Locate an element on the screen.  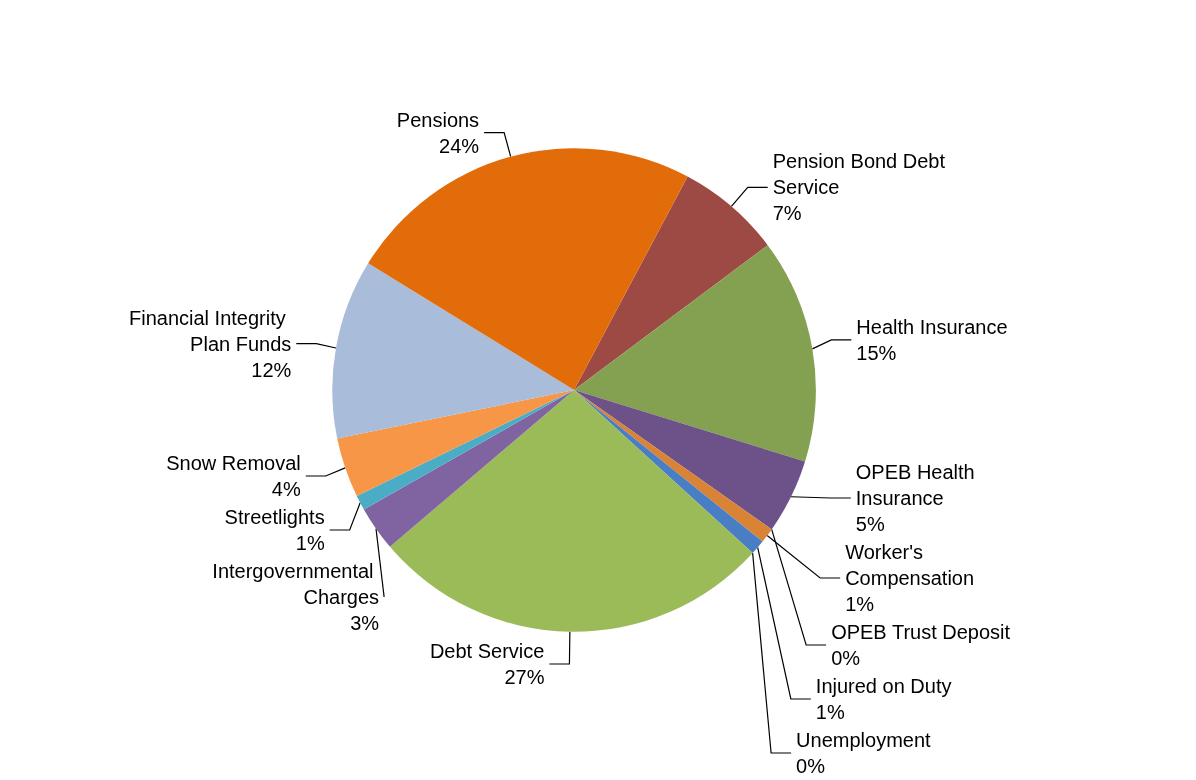
slice-label: Pension Bond Debt Service is located at coordinates (861, 174).